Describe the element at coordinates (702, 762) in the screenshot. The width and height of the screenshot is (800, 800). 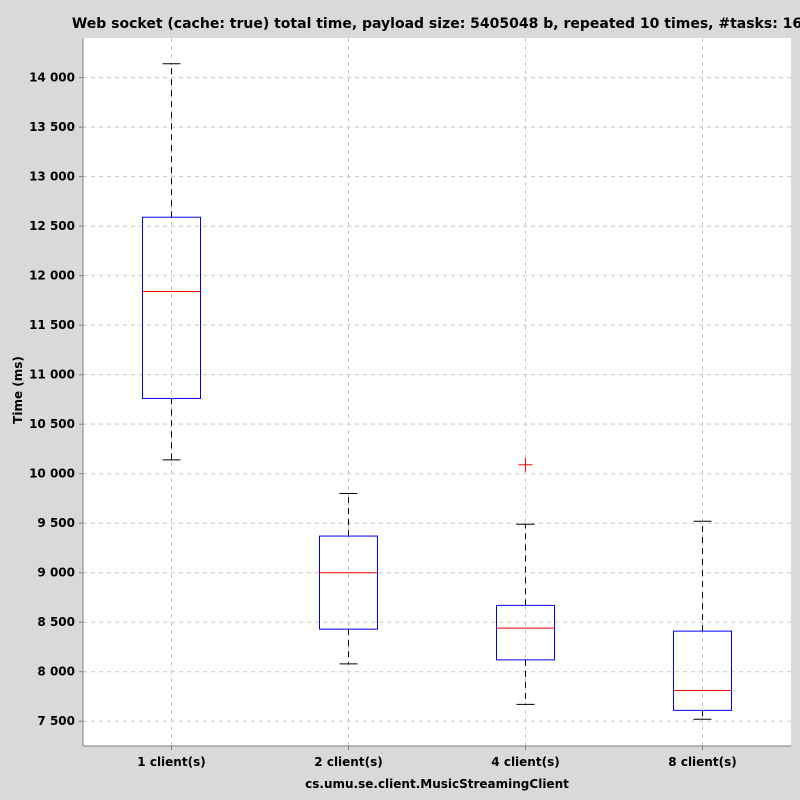
I see `x-tick-label: 8 client(s)` at that location.